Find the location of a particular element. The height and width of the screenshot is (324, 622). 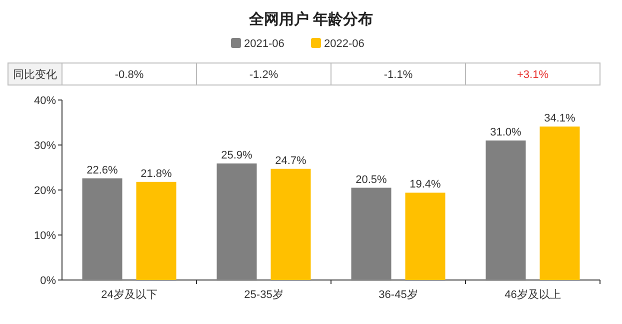

text: -1.1% is located at coordinates (398, 75).